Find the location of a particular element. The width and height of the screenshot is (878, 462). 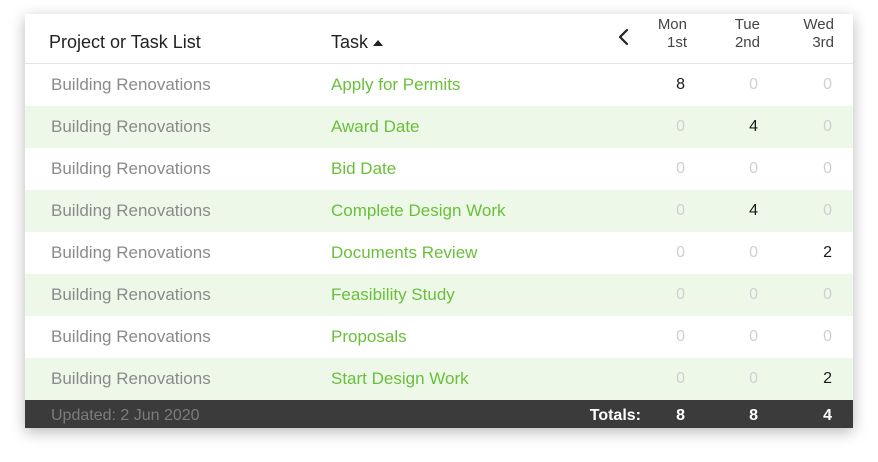

table-row: Building Renovations Bid Date 0 0 0 is located at coordinates (439, 169).